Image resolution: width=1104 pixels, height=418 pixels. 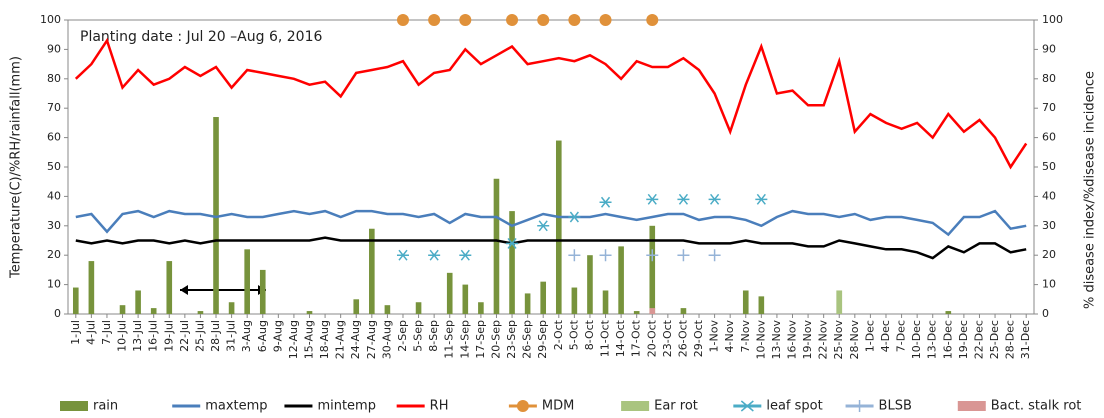 I want to click on y2-tick-label: 10, so click(x=1049, y=284).